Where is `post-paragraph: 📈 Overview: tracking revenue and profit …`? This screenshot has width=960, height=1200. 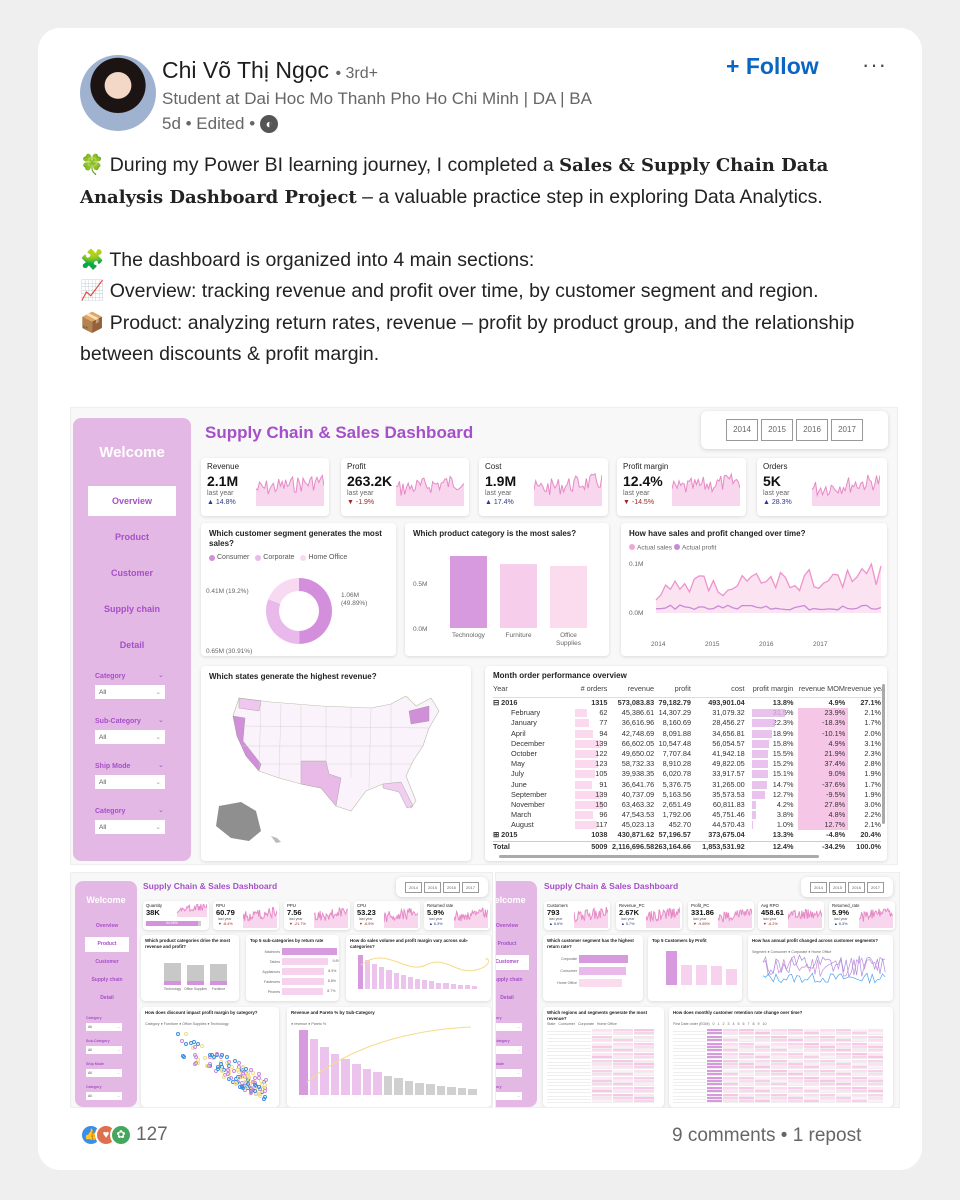
post-paragraph: 📈 Overview: tracking revenue and profit … is located at coordinates (449, 291).